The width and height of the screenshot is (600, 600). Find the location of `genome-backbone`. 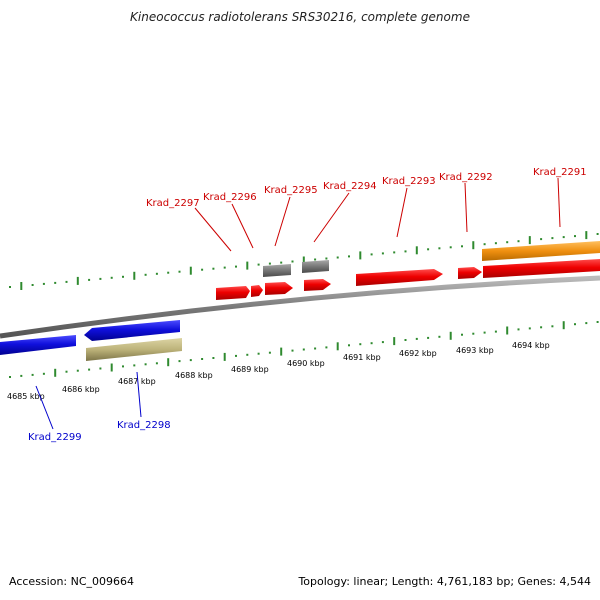

genome-backbone is located at coordinates (300, 307).